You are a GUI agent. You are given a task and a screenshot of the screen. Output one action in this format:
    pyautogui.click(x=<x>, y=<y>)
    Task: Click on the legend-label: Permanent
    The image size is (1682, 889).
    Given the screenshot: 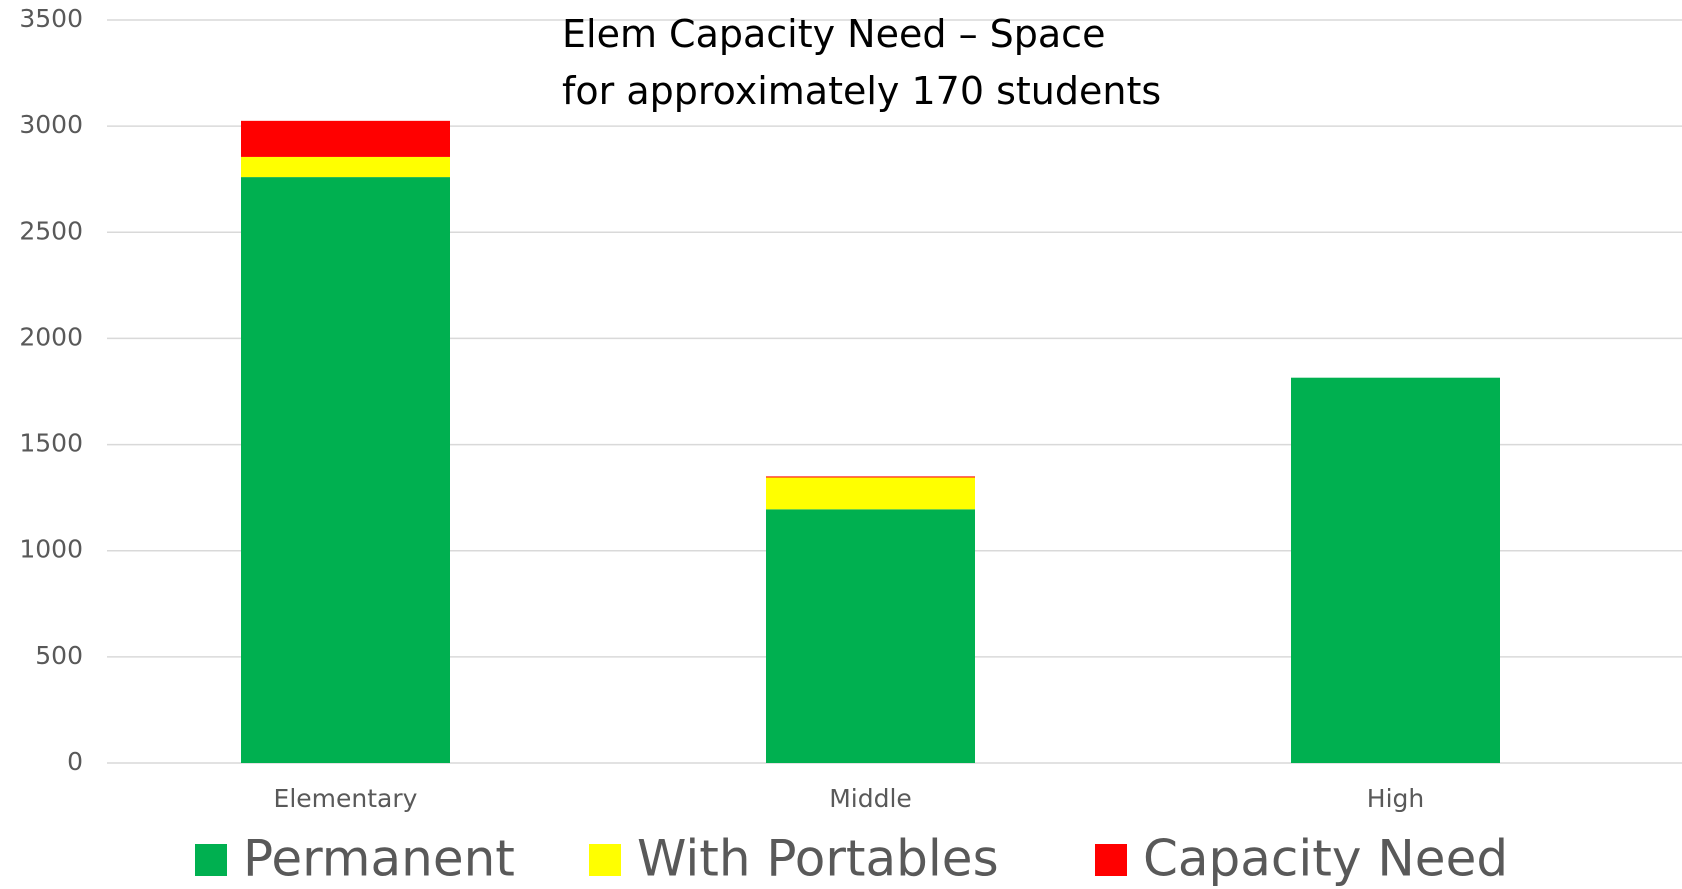 What is the action you would take?
    pyautogui.click(x=379, y=859)
    